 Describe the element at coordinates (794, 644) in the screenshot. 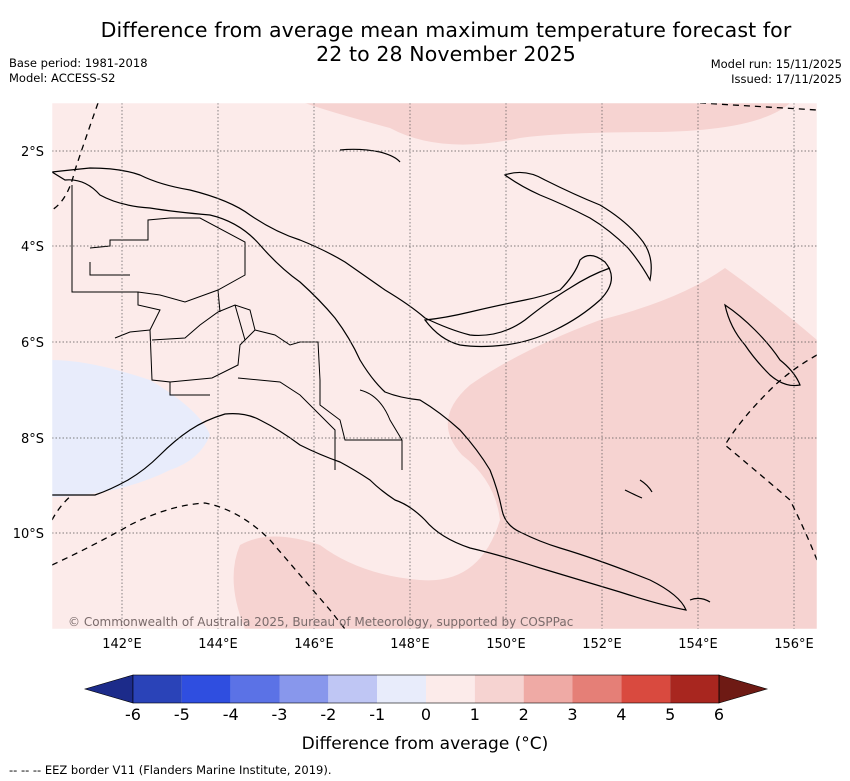

I see `lon-label: 156°E` at that location.